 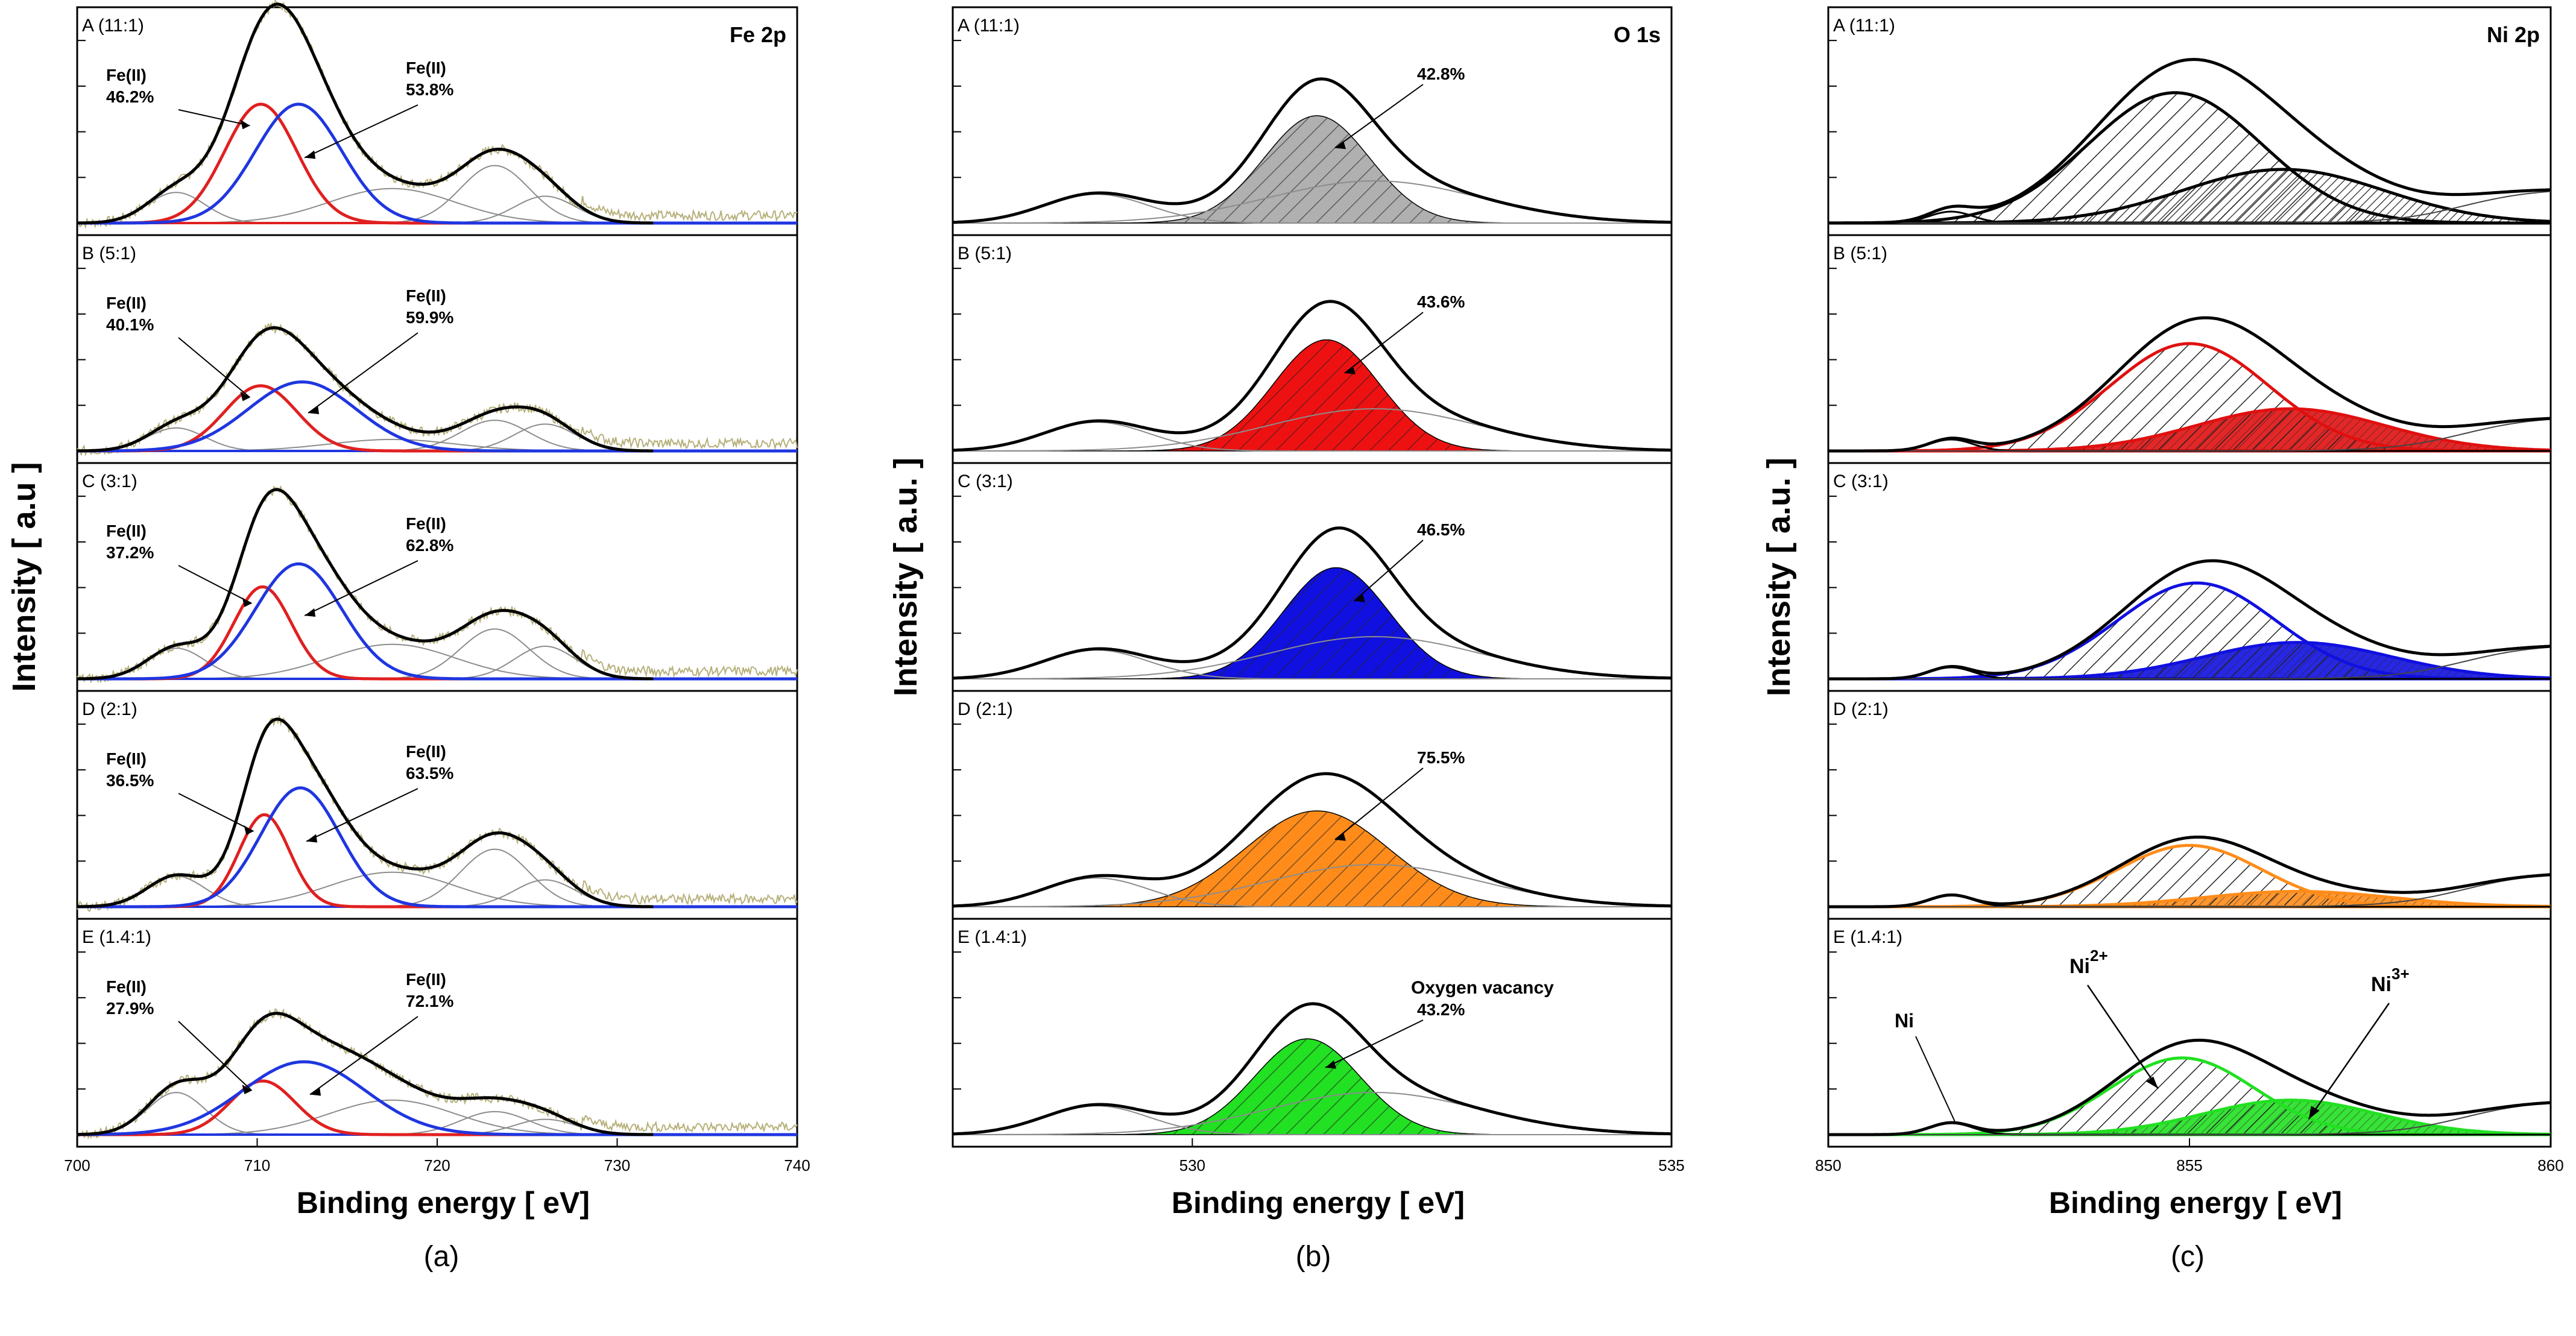 What do you see at coordinates (24, 577) in the screenshot?
I see `y-axis-title: Intensity [ a.u ]` at bounding box center [24, 577].